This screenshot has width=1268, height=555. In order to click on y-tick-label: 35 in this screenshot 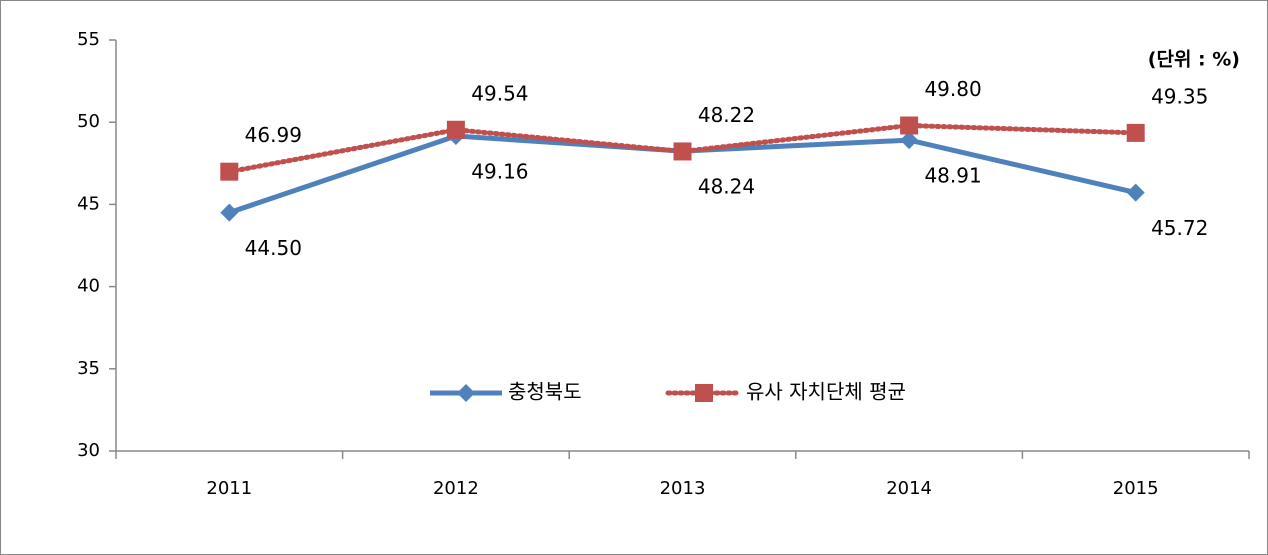, I will do `click(88, 368)`.